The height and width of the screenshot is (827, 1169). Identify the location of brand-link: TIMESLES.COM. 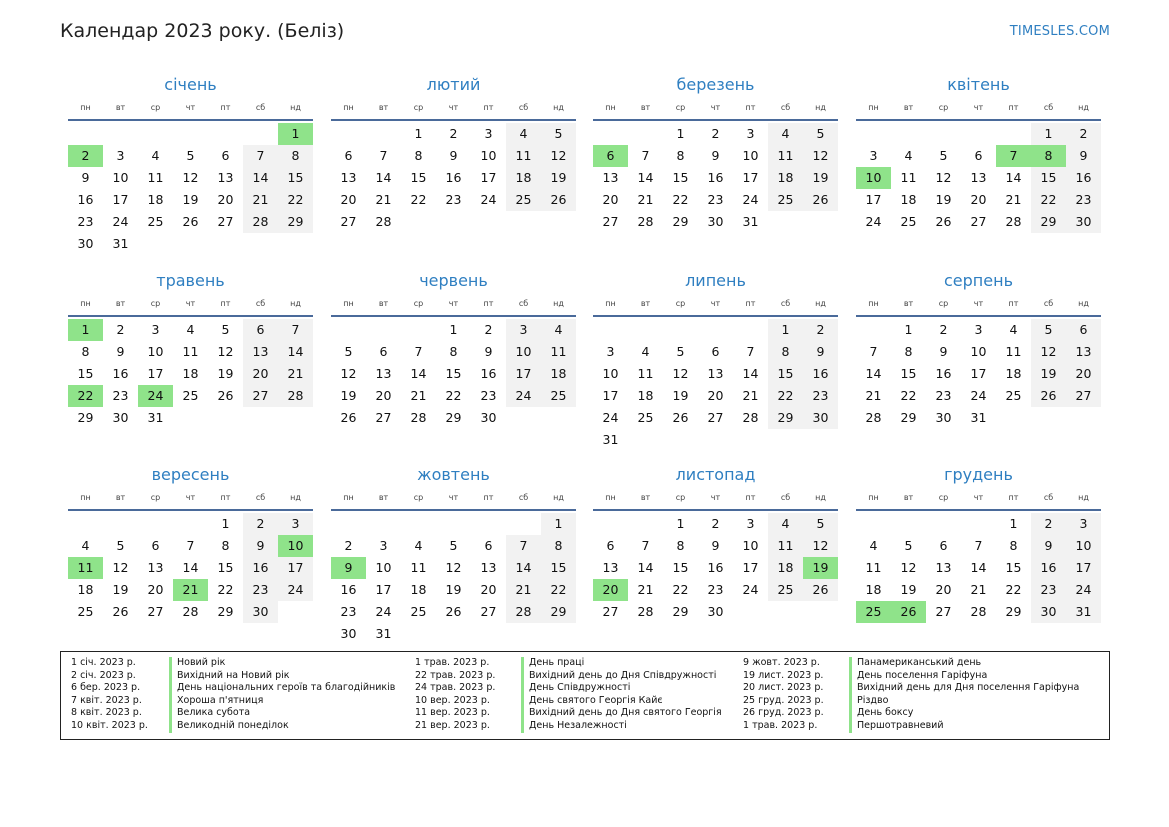
(1059, 31).